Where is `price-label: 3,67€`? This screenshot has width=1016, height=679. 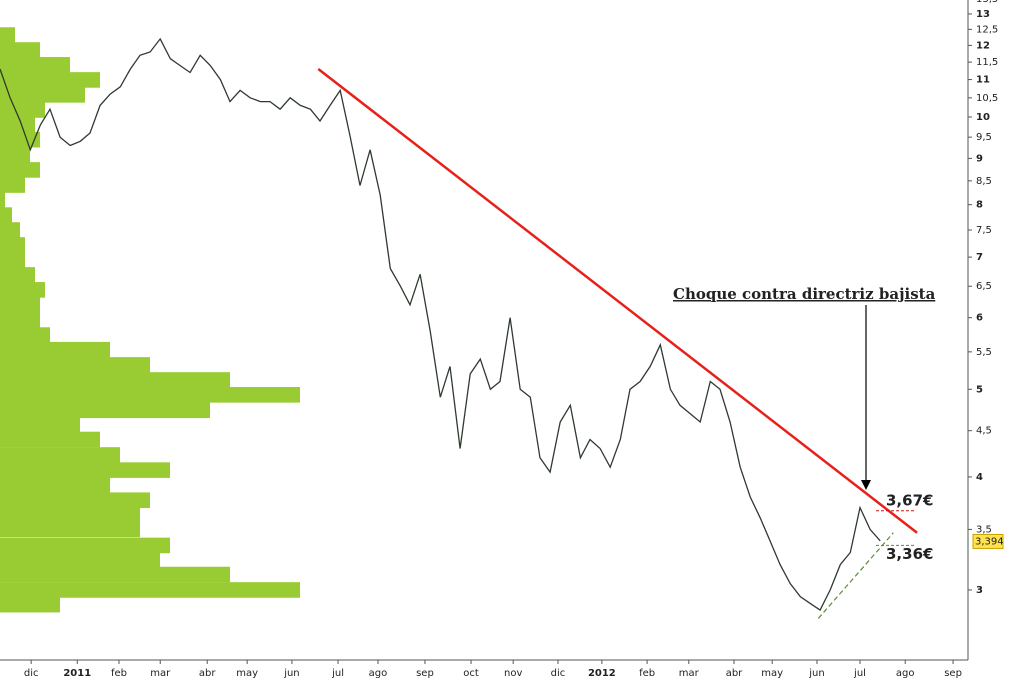 price-label: 3,67€ is located at coordinates (909, 500).